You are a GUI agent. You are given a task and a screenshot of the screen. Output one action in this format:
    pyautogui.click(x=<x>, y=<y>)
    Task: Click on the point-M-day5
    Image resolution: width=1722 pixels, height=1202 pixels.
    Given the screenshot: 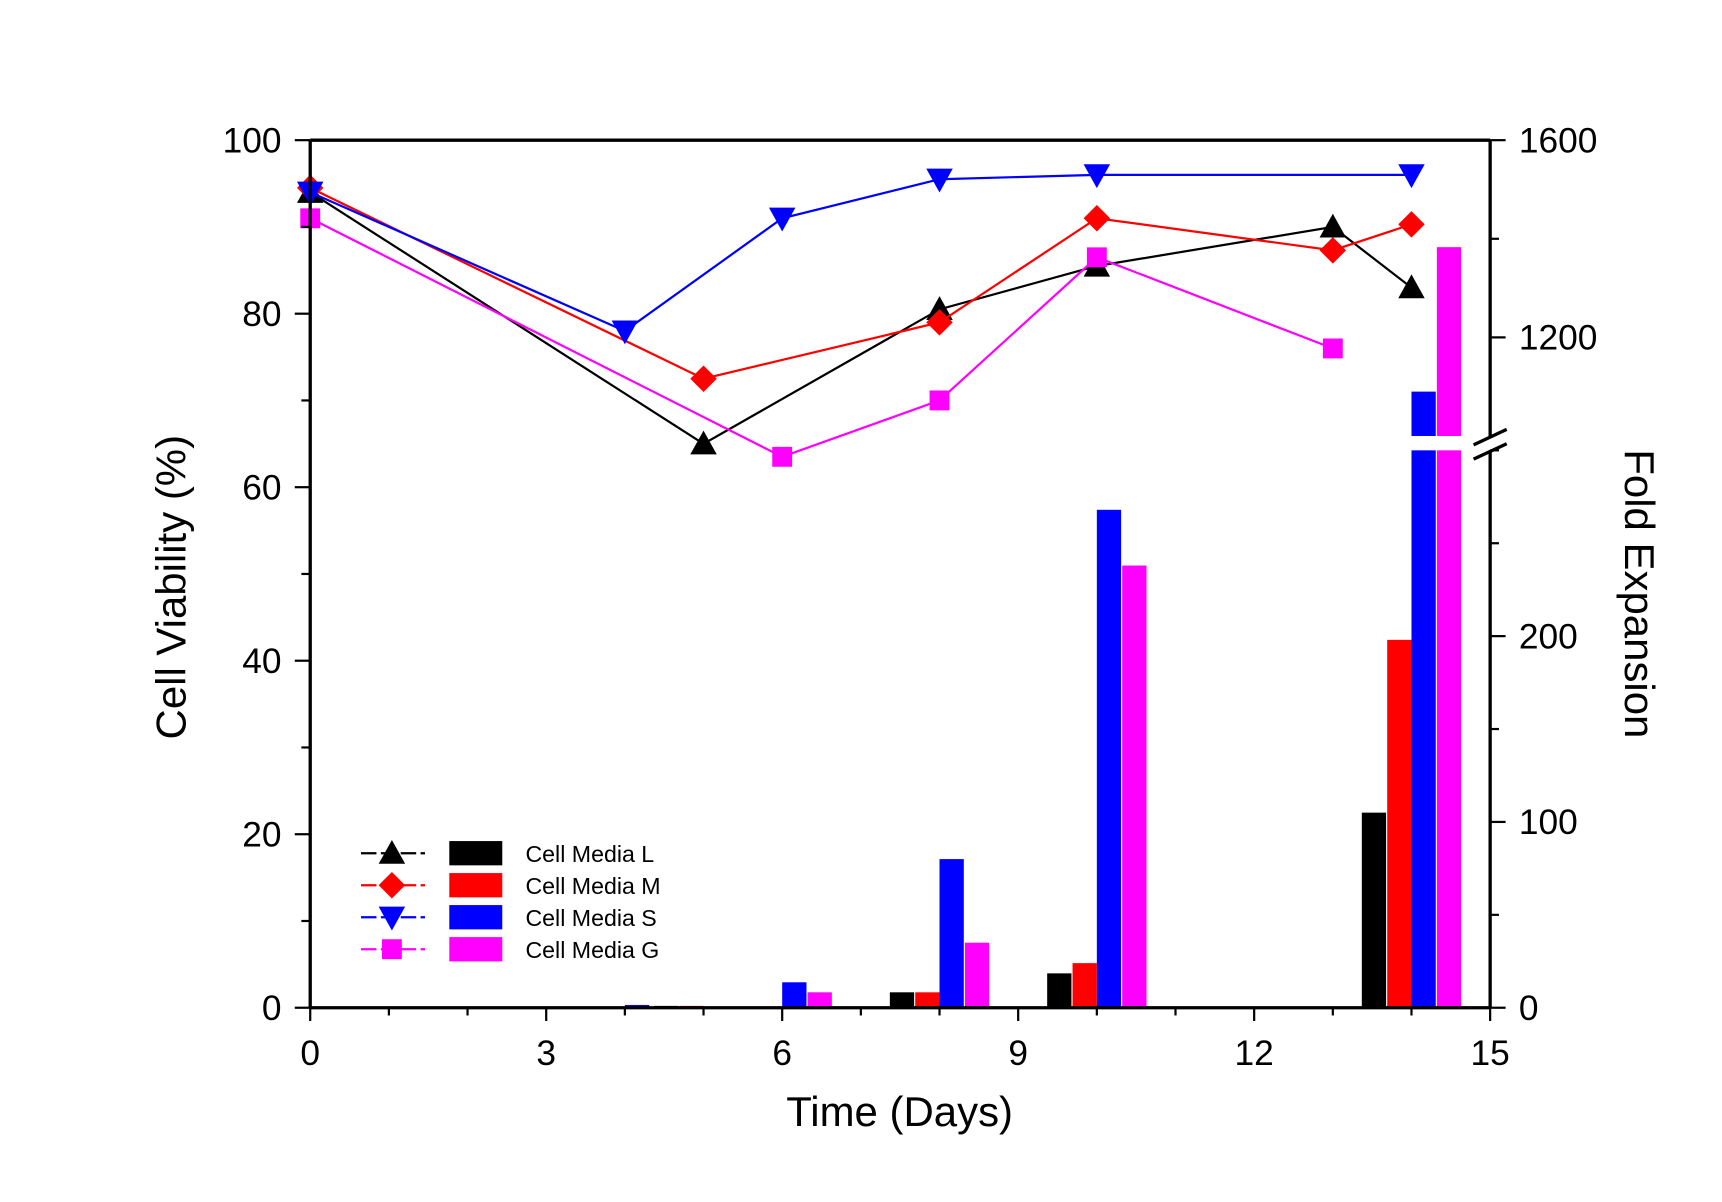 What is the action you would take?
    pyautogui.click(x=703, y=379)
    